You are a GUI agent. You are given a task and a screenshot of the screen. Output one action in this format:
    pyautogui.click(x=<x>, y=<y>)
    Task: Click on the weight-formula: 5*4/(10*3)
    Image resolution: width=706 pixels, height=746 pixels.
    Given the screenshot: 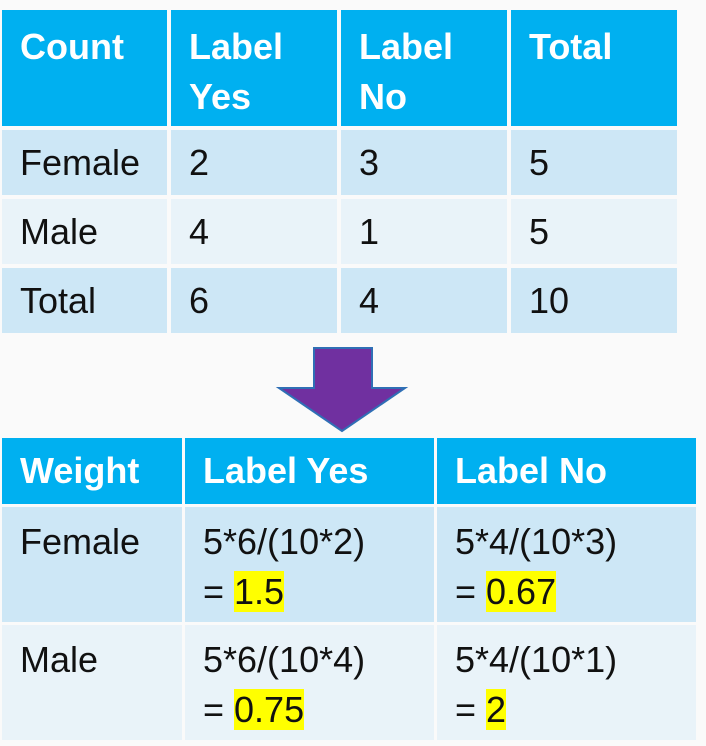 What is the action you would take?
    pyautogui.click(x=536, y=541)
    